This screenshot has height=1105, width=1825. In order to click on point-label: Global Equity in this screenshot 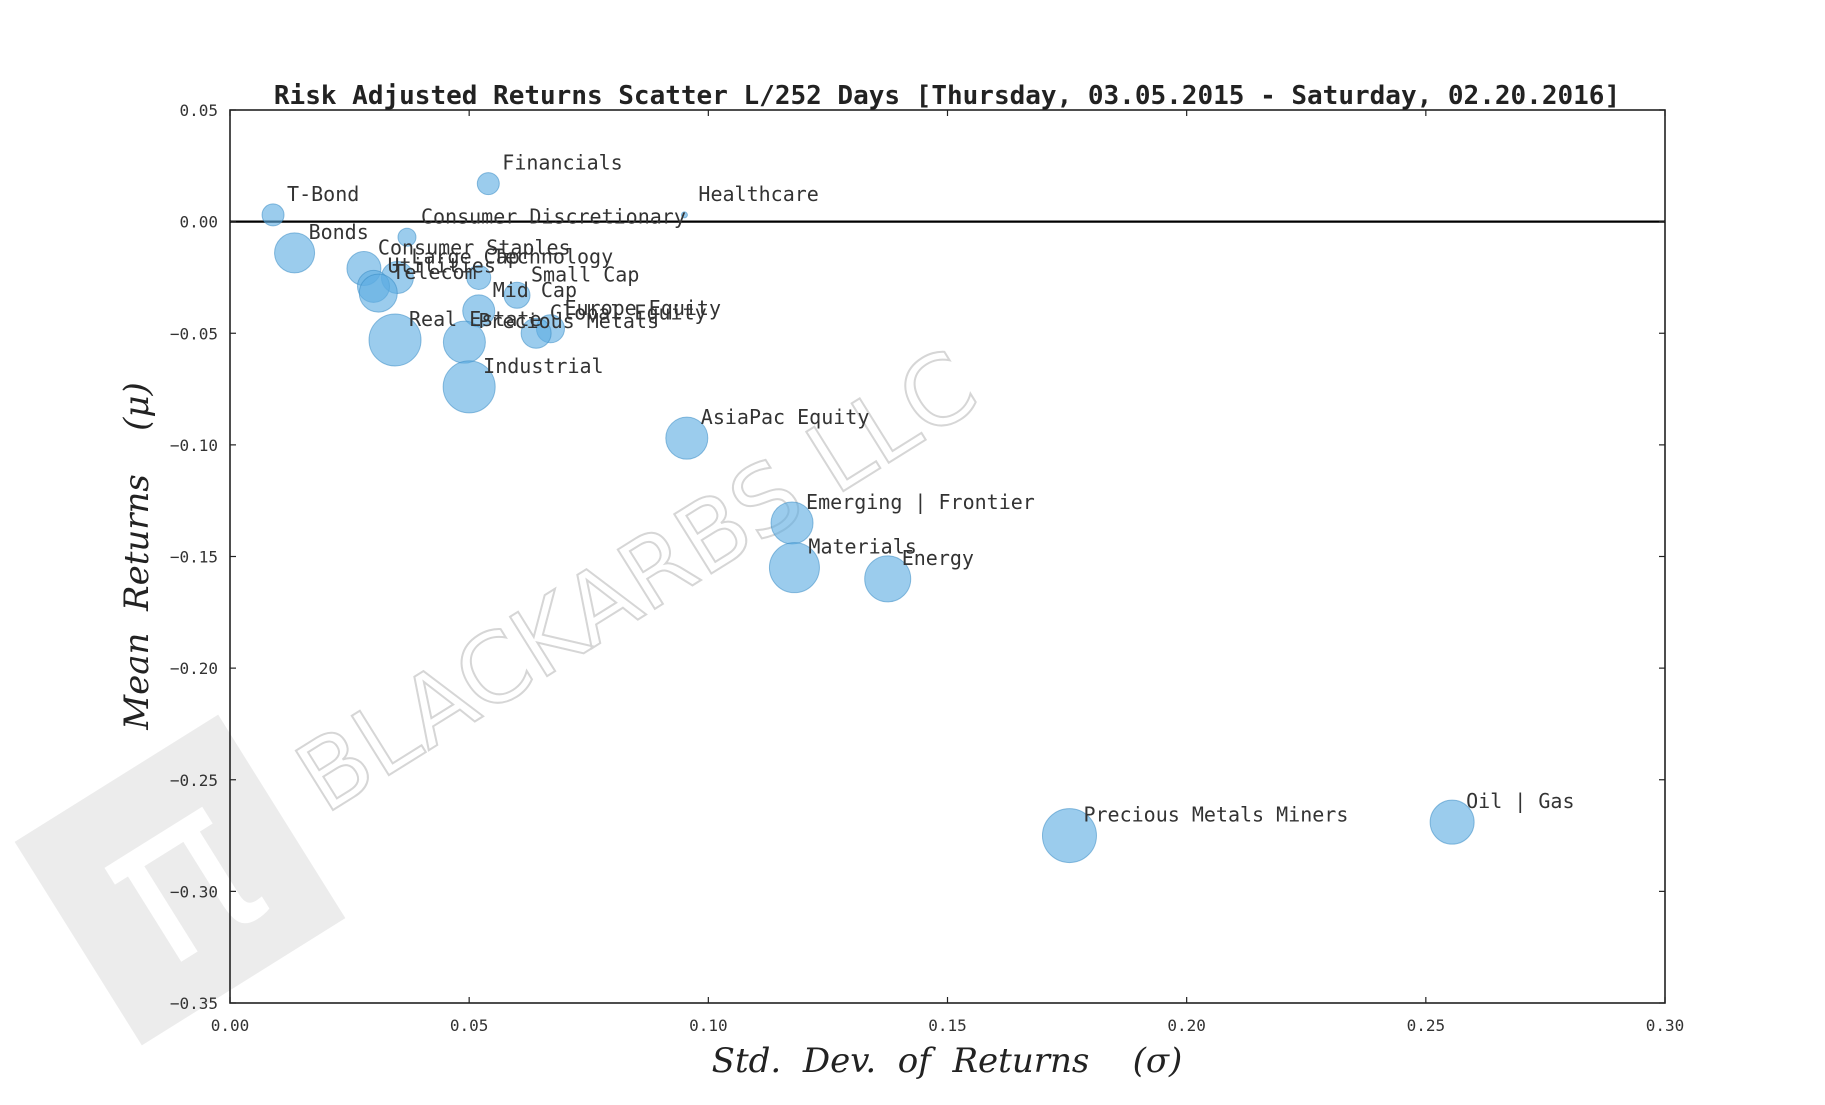, I will do `click(628, 312)`.